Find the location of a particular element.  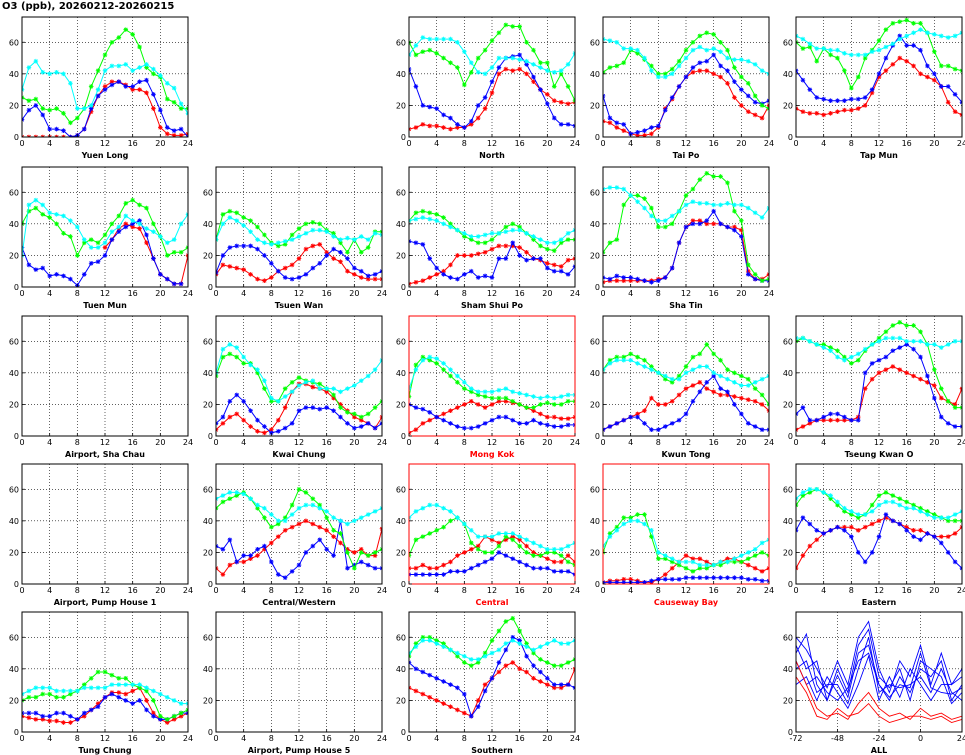

y-tick-label: 0 is located at coordinates (597, 137).